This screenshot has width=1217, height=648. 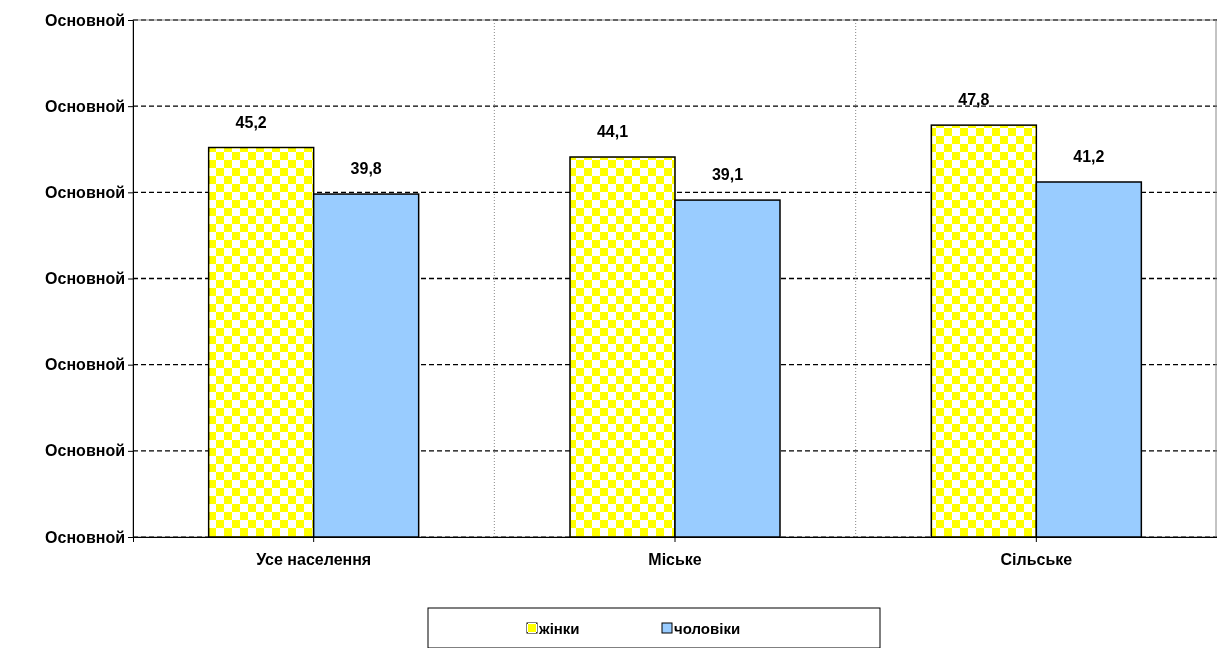 What do you see at coordinates (727, 175) in the screenshot?
I see `data-label: 39,1` at bounding box center [727, 175].